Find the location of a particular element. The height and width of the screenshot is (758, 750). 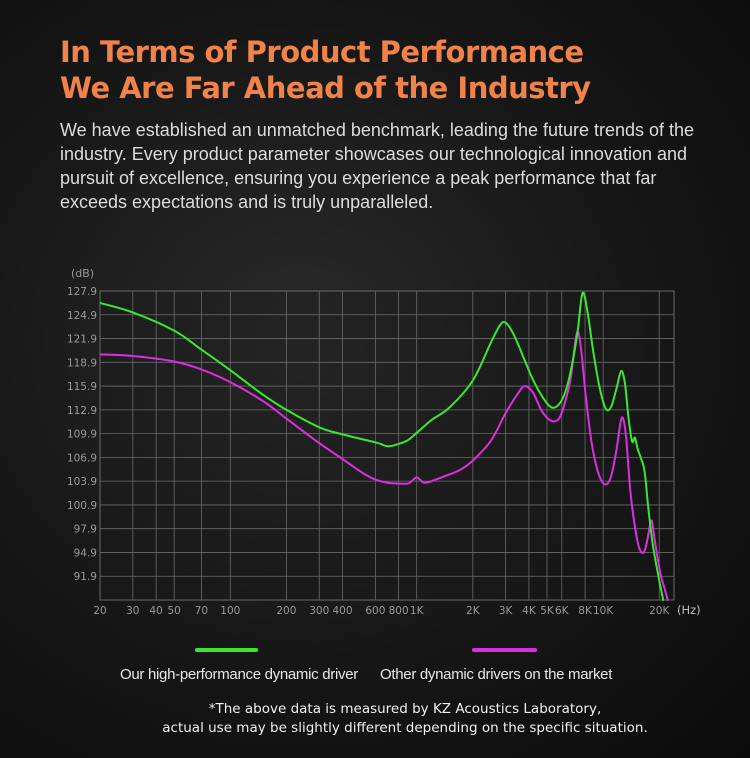

x-tick-label: 800 is located at coordinates (399, 611).